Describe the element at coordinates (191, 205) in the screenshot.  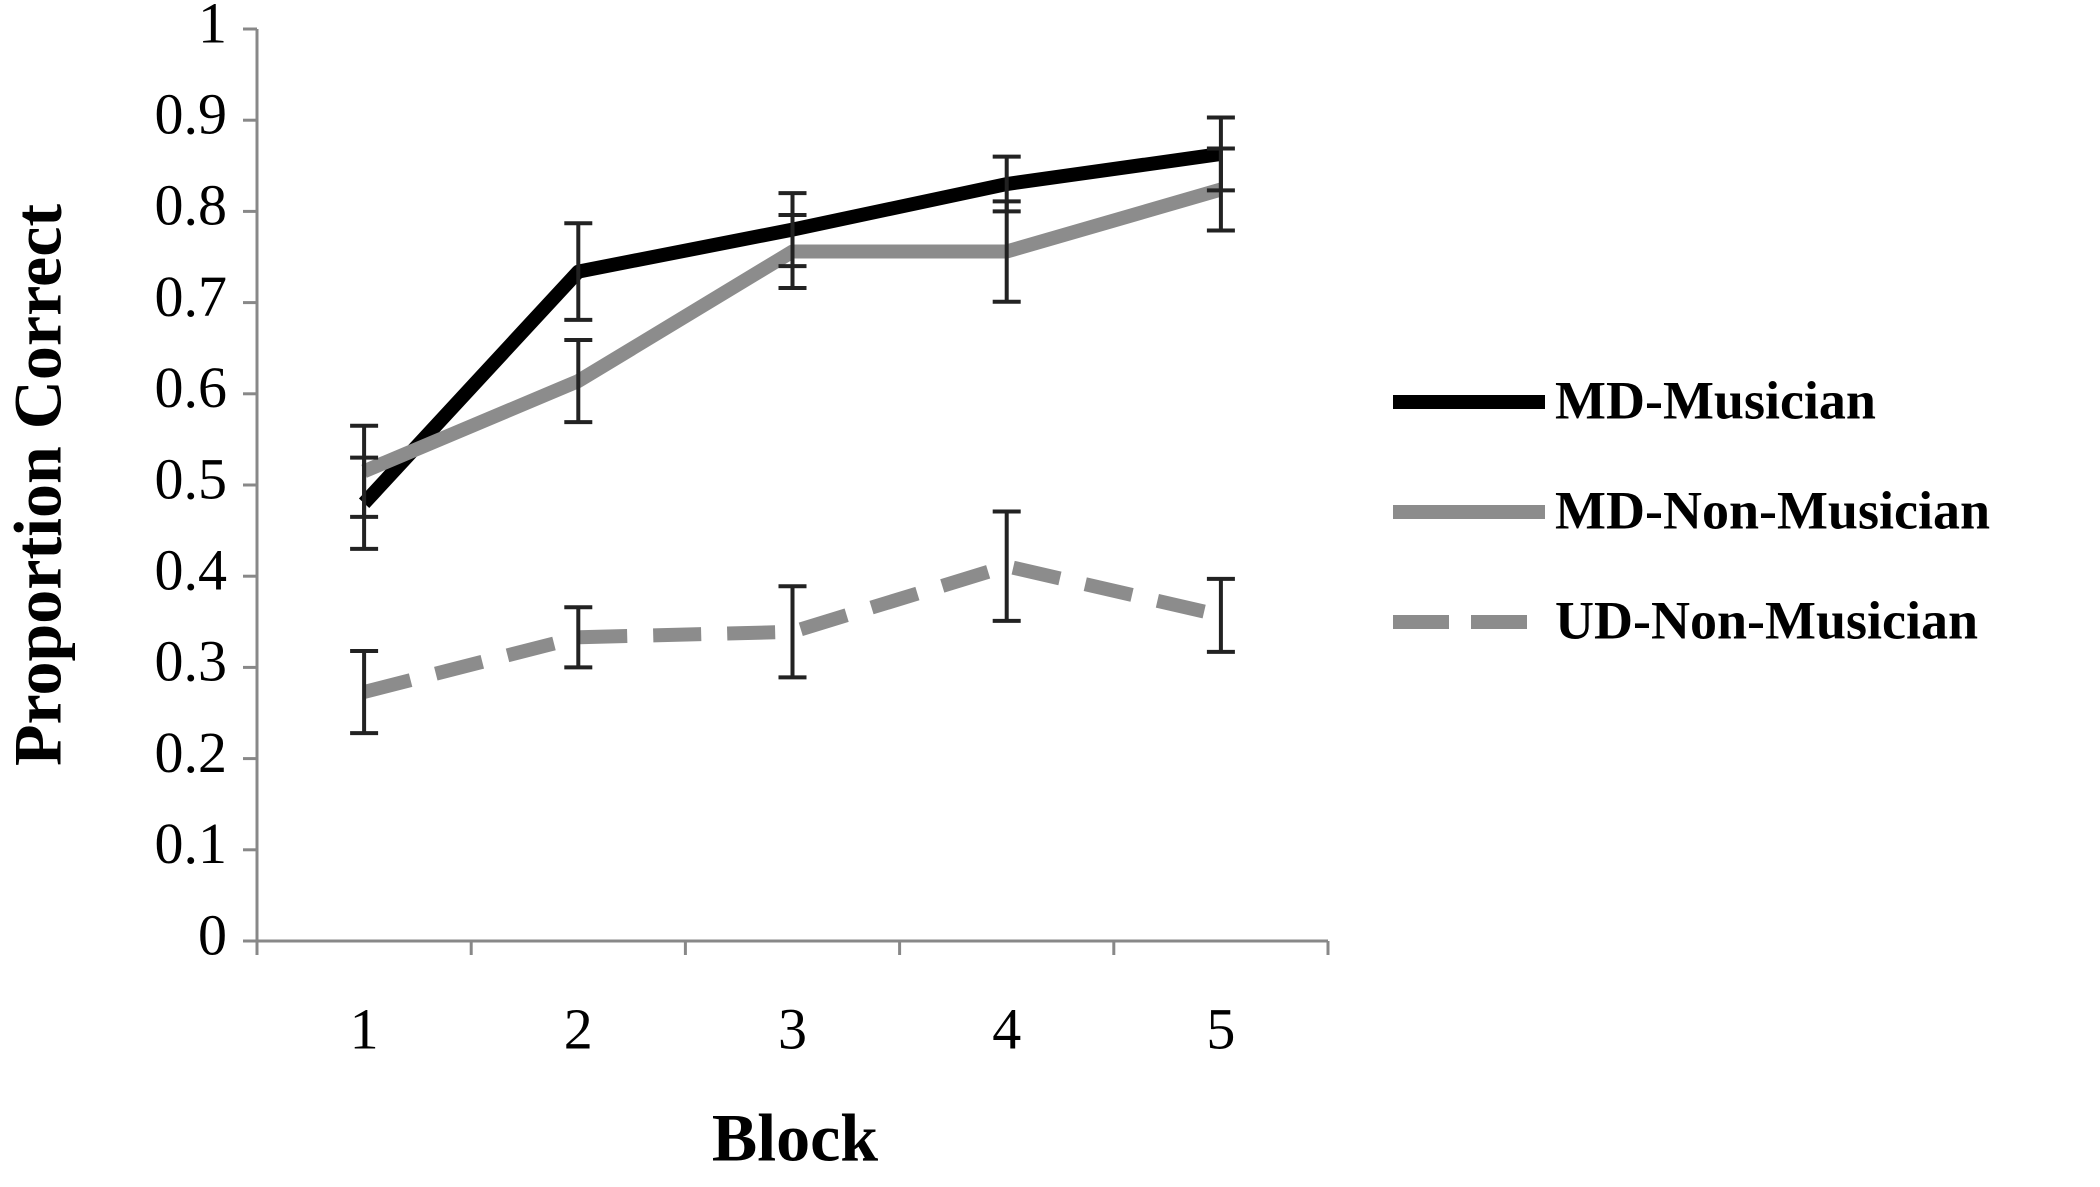
I see `y-tick-label: 0.8` at that location.